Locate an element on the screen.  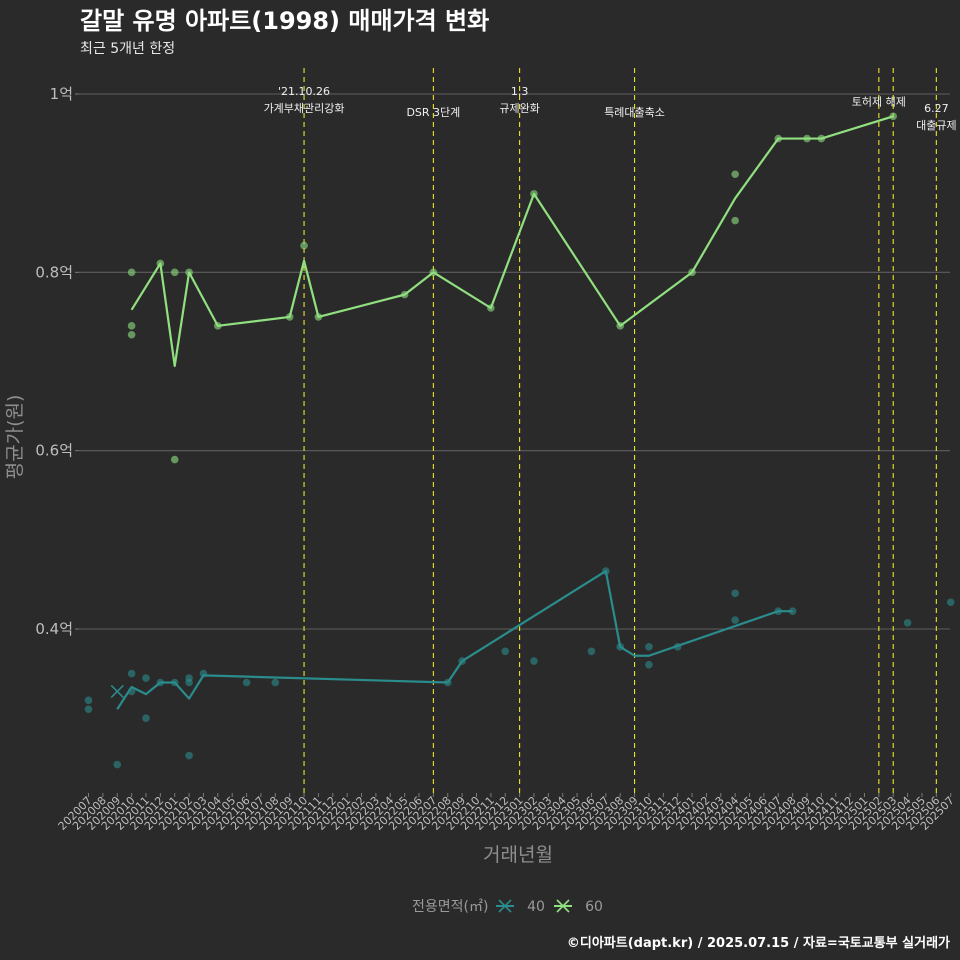
legend-label: 40 is located at coordinates (536, 907).